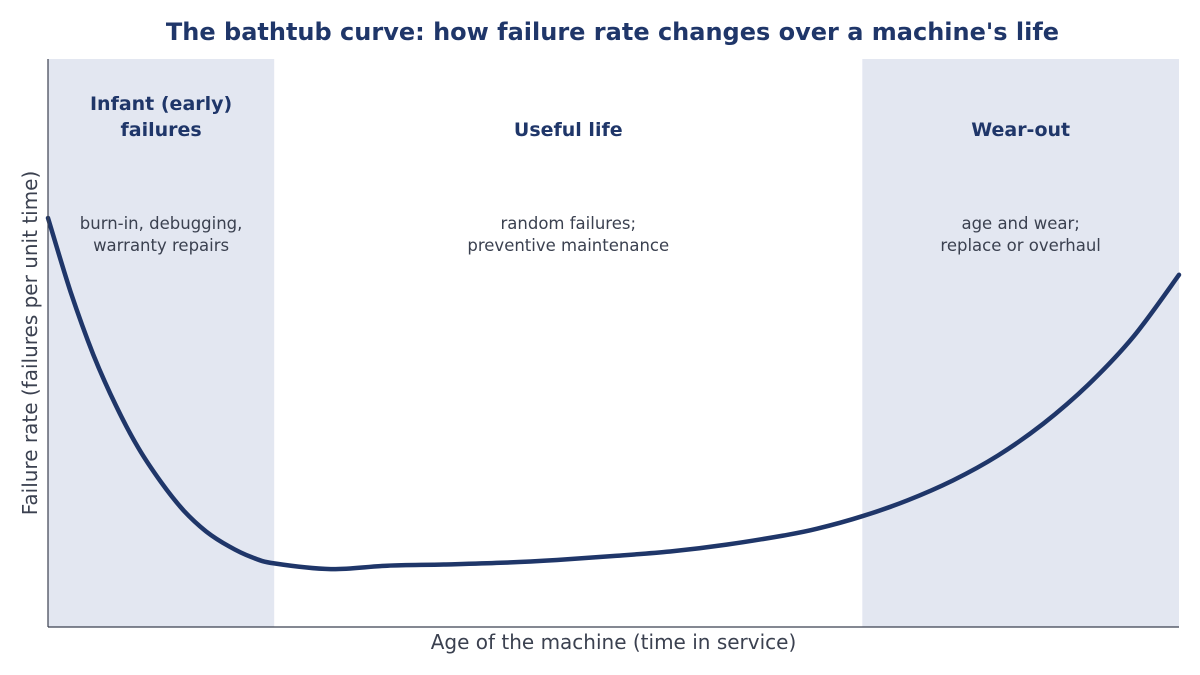  I want to click on x-axis-label: Age of the machine (time in service), so click(614, 642).